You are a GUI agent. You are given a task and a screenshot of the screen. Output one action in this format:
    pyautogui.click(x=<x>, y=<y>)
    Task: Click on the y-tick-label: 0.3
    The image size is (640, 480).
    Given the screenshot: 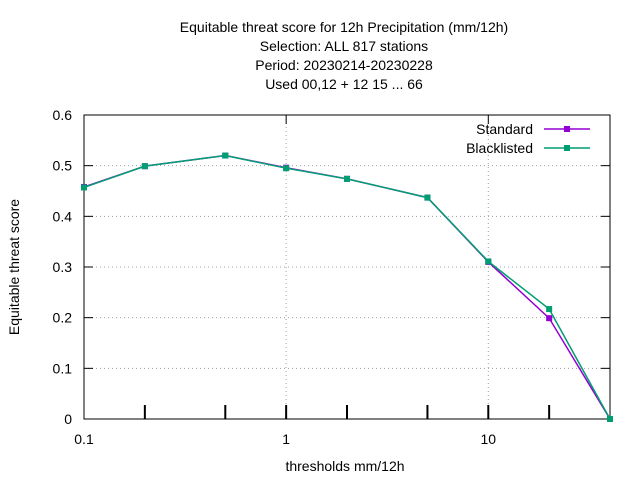 What is the action you would take?
    pyautogui.click(x=63, y=267)
    